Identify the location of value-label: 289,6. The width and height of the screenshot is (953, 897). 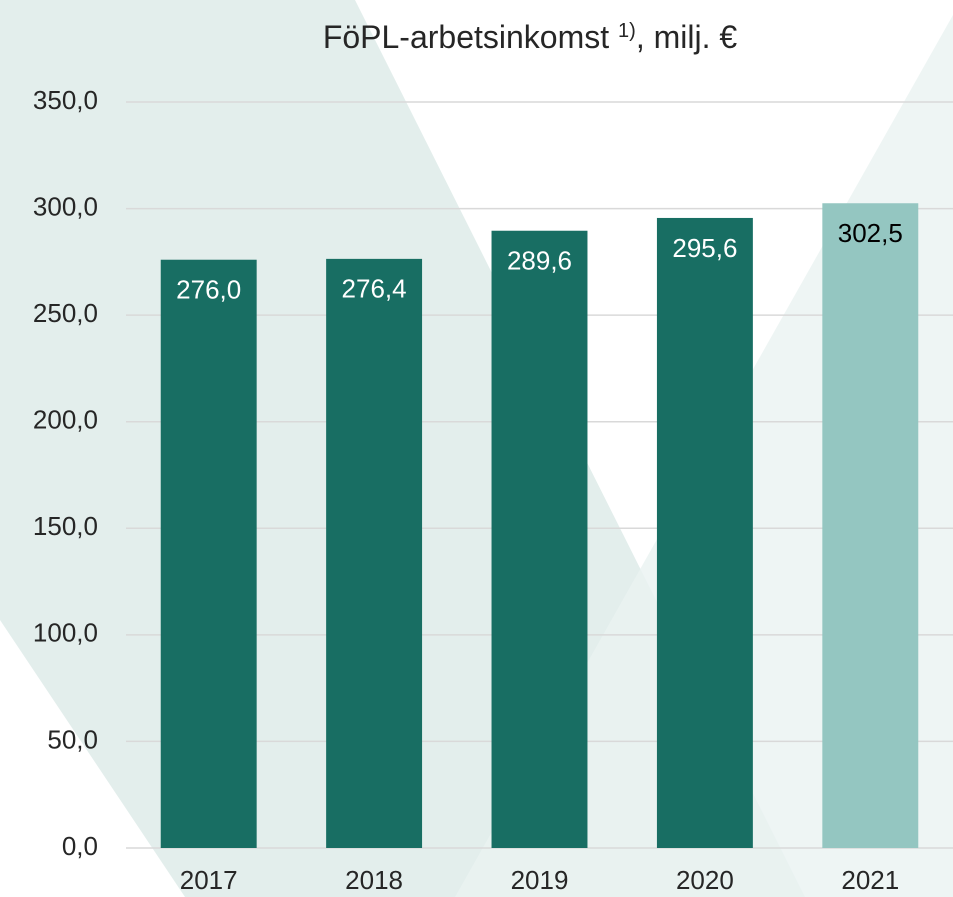
(539, 261).